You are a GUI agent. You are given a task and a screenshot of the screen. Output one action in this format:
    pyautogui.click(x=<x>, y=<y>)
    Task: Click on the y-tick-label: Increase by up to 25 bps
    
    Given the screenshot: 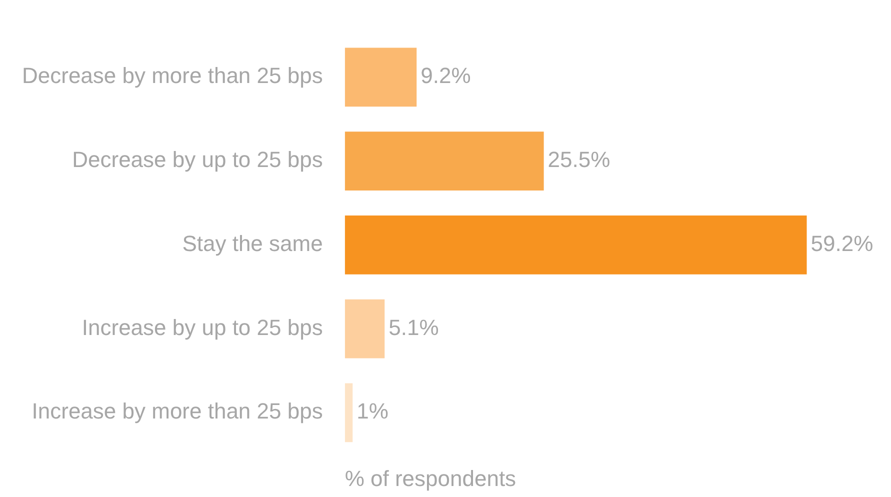 What is the action you would take?
    pyautogui.click(x=202, y=327)
    